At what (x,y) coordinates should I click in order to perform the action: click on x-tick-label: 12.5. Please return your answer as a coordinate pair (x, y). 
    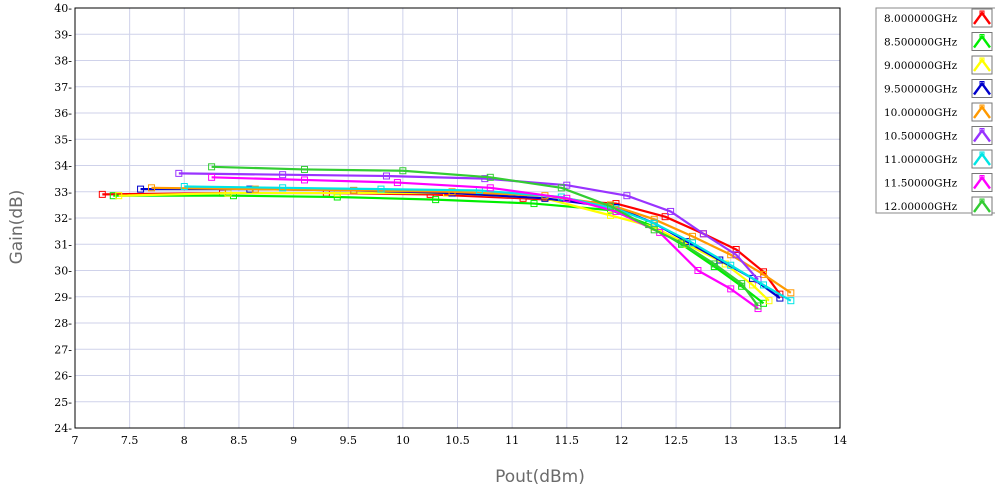
    Looking at the image, I should click on (676, 440).